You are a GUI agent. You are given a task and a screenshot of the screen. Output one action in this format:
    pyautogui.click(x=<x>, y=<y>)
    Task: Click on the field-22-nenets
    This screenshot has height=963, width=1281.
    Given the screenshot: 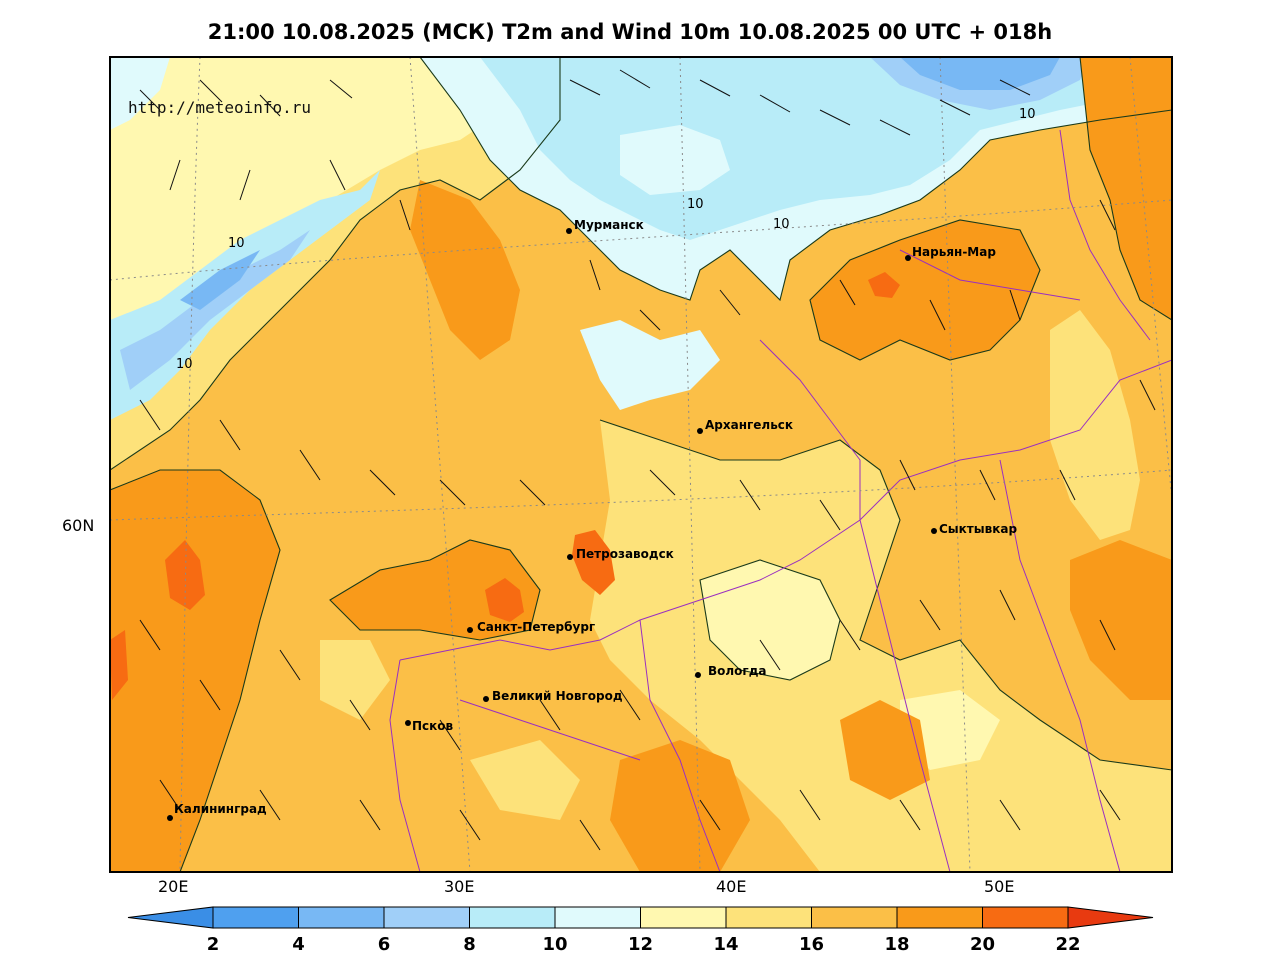 What is the action you would take?
    pyautogui.click(x=884, y=285)
    